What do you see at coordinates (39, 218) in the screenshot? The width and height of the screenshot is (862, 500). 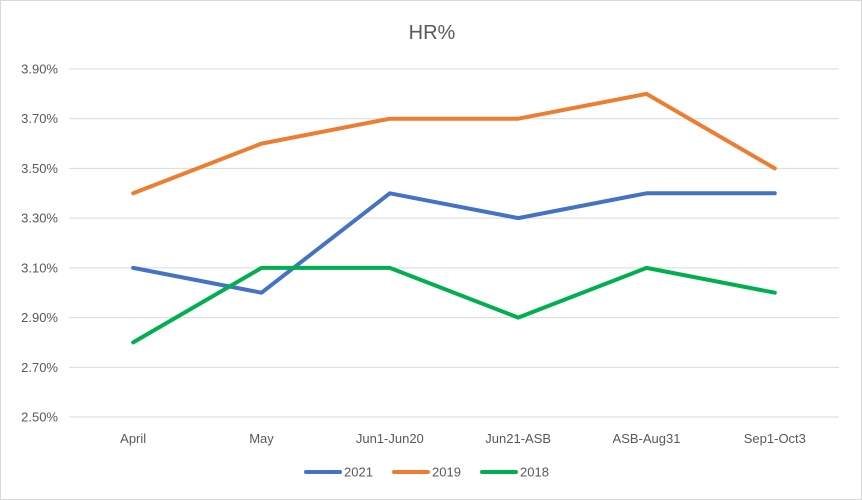 I see `y-tick-label: 3.30%` at bounding box center [39, 218].